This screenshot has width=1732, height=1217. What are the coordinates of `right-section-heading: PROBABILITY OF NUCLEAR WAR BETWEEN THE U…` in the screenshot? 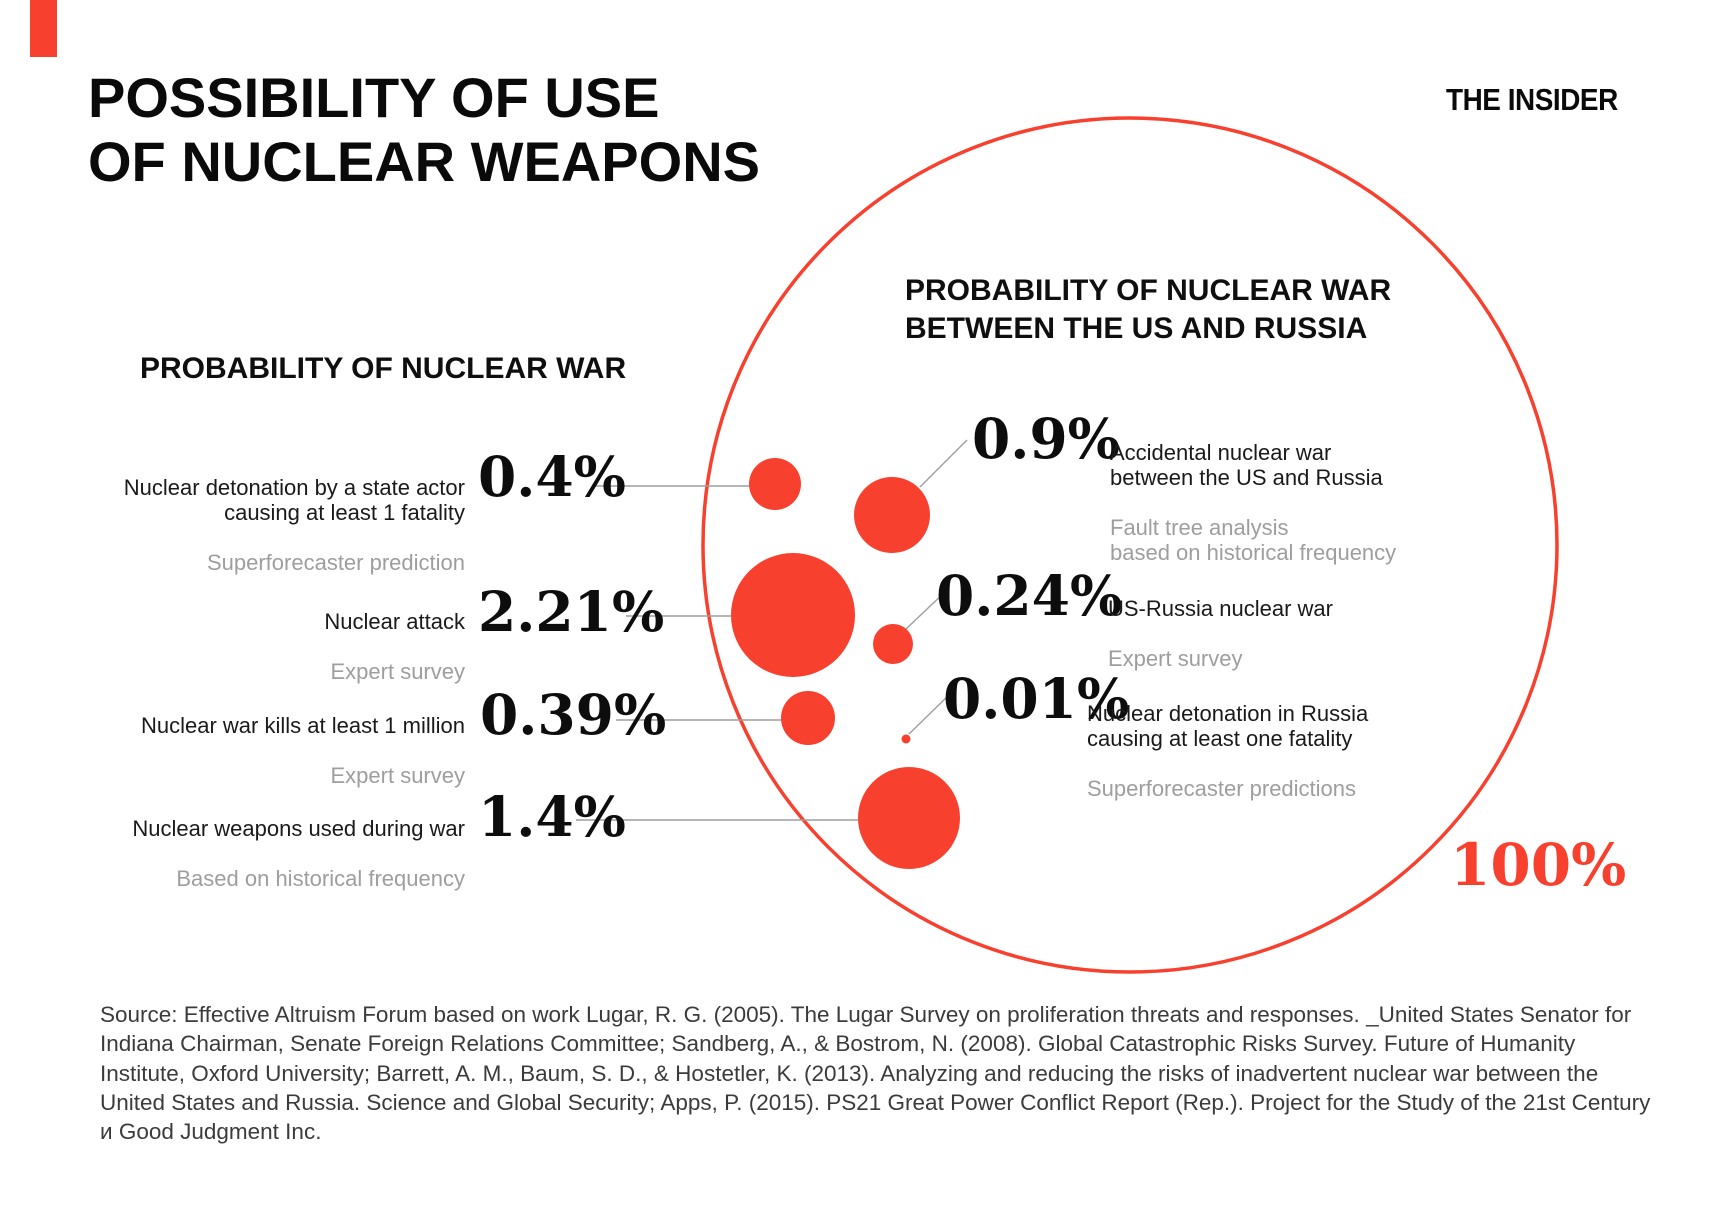 It's located at (1148, 309).